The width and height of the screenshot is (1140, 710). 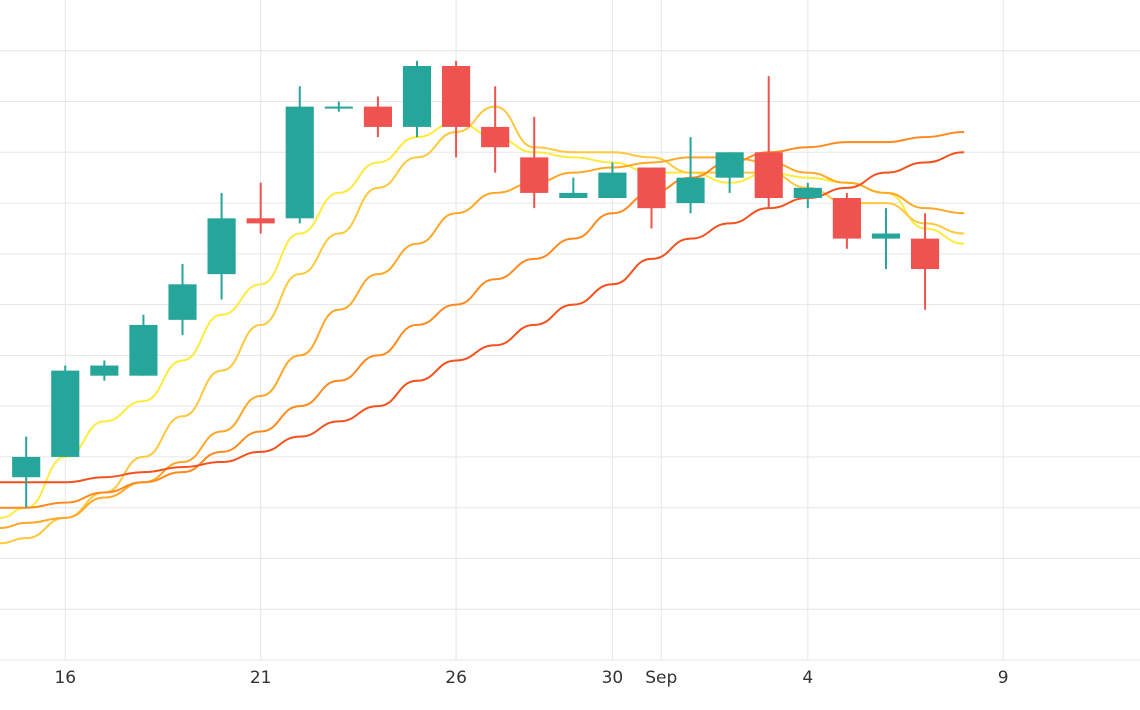 What do you see at coordinates (65, 678) in the screenshot?
I see `x-tick-label: 16` at bounding box center [65, 678].